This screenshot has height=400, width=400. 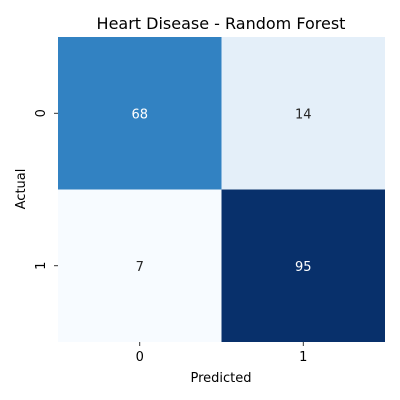 I want to click on x-axis-label: Predicted, so click(x=220, y=378).